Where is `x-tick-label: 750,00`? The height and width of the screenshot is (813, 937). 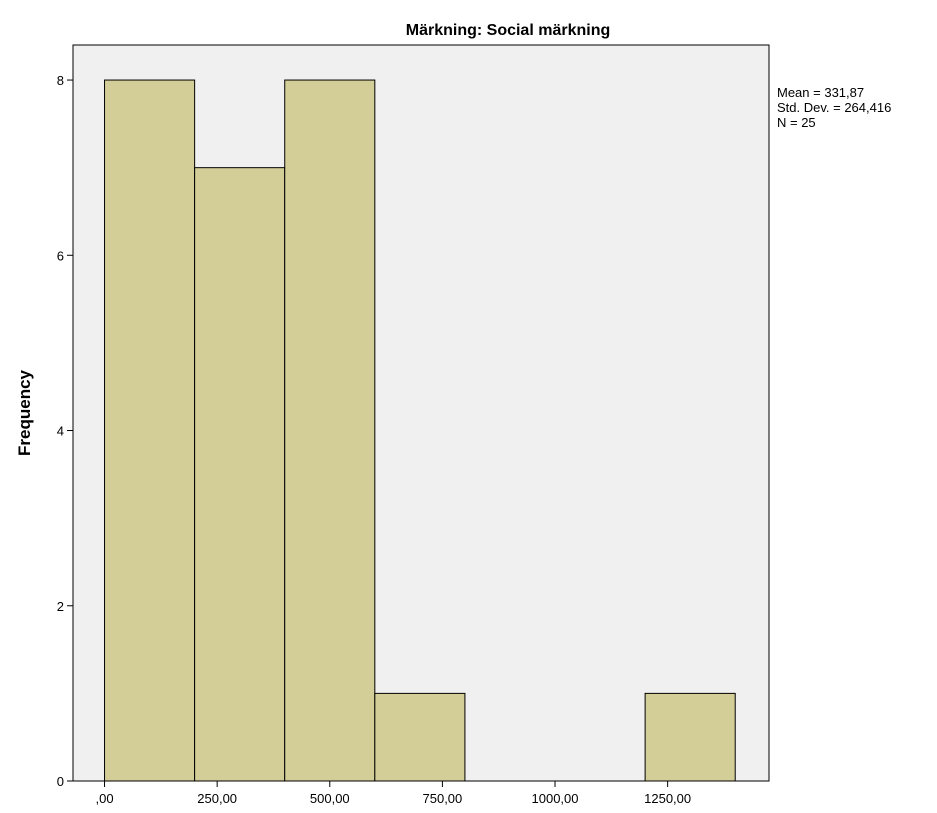 x-tick-label: 750,00 is located at coordinates (443, 798).